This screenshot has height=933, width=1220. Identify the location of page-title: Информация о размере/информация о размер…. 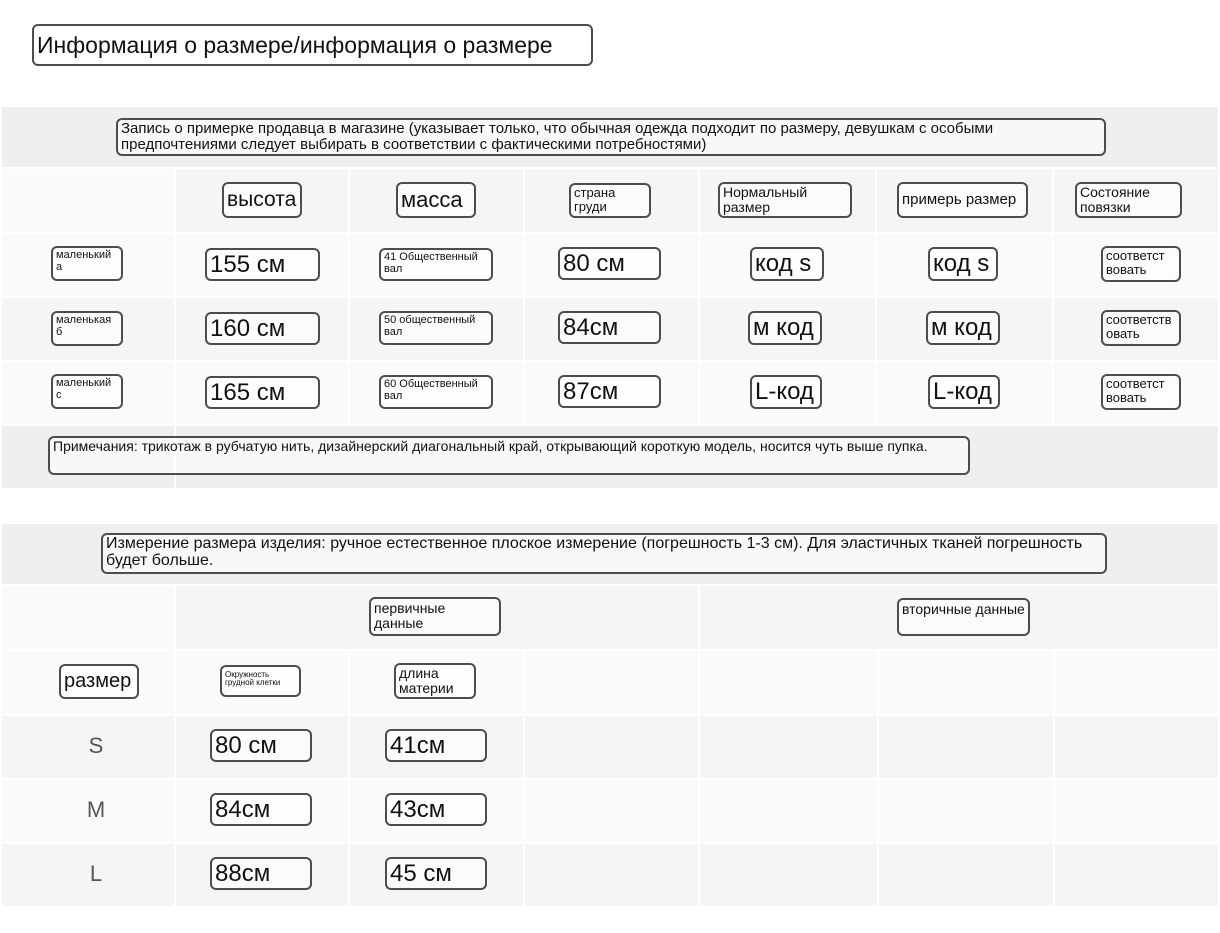
(312, 45).